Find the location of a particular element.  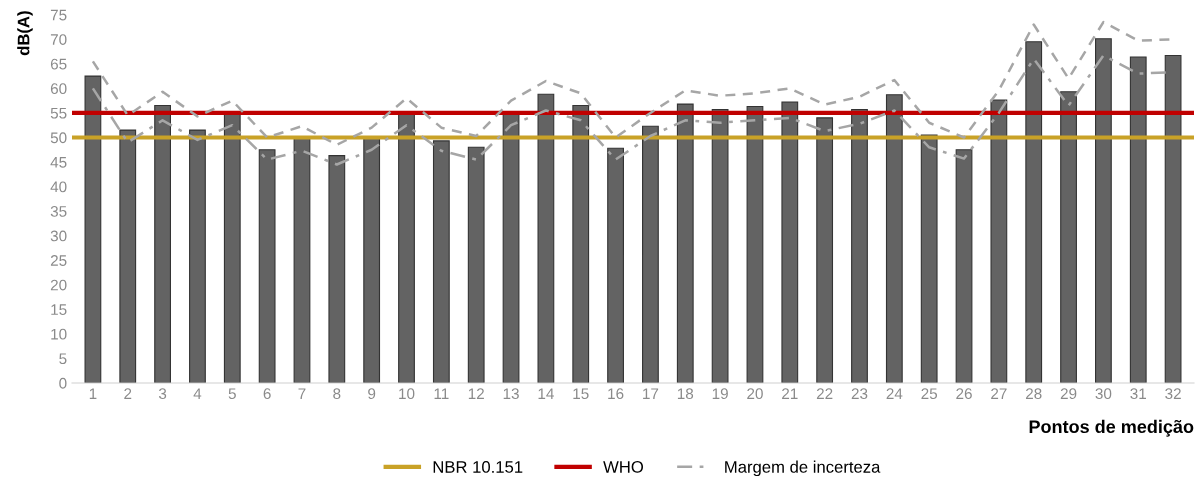

y-tick-label: 50 is located at coordinates (58, 138).